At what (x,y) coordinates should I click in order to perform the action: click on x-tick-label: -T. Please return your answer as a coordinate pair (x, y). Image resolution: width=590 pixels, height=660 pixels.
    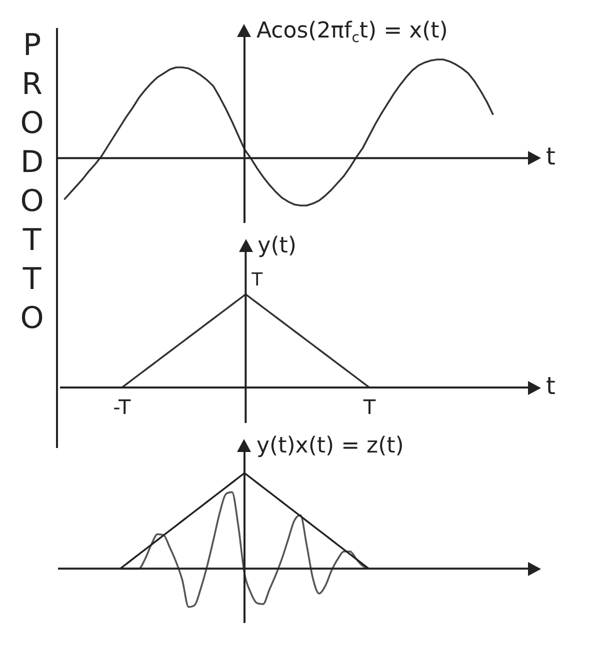
    Looking at the image, I should click on (122, 407).